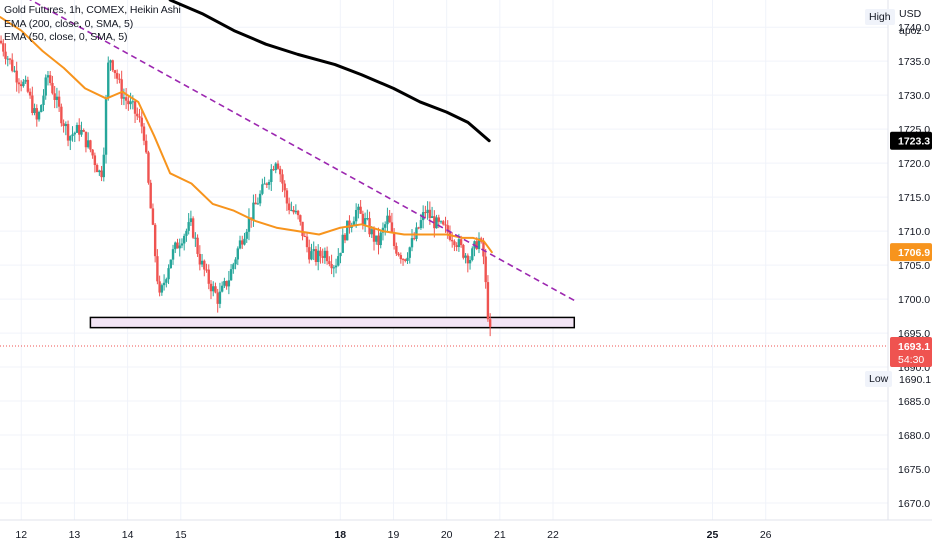  I want to click on price-axis-bg, so click(910, 275).